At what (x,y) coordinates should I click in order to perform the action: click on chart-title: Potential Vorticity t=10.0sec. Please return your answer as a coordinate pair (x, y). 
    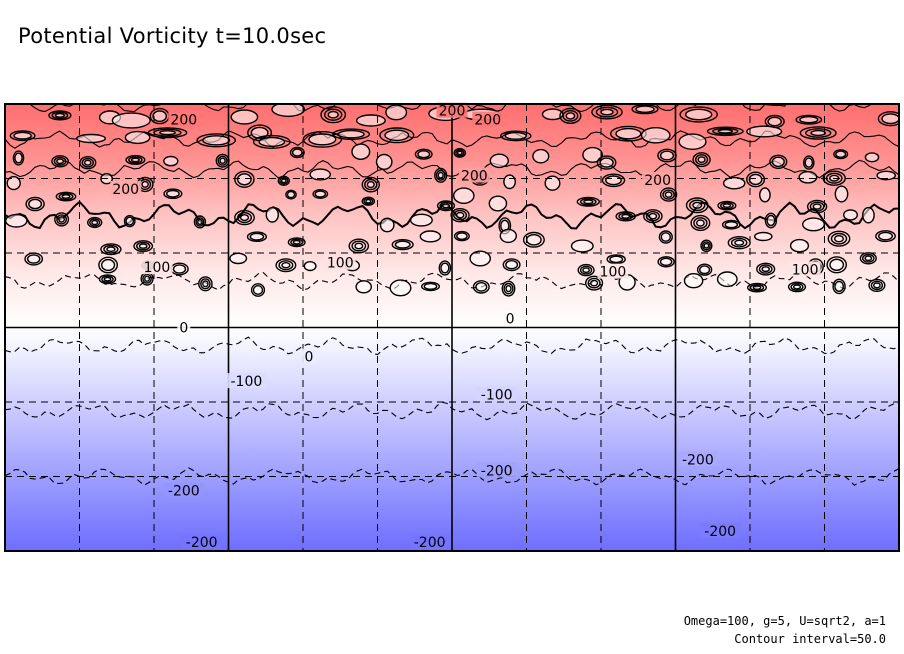
    Looking at the image, I should click on (172, 36).